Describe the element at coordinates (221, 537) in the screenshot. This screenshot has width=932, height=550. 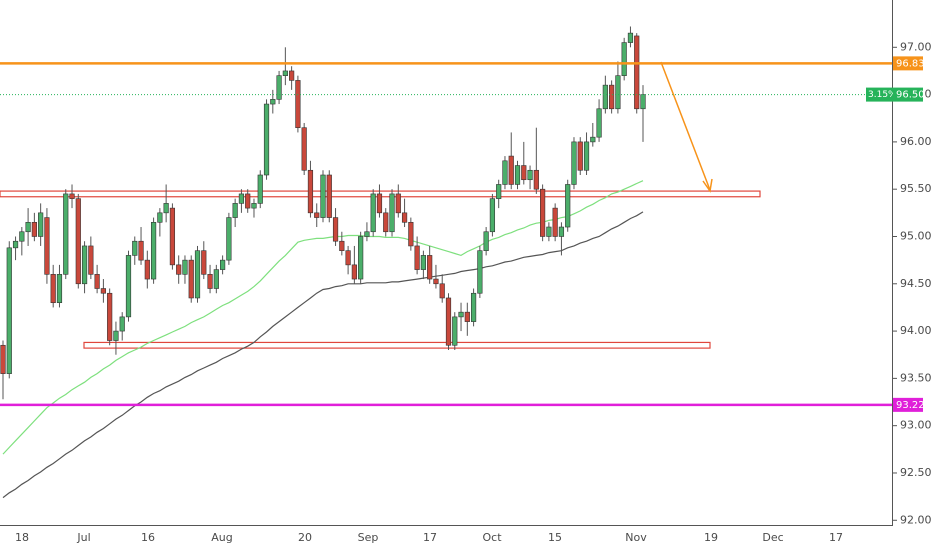
I see `x-tick-label: Aug` at that location.